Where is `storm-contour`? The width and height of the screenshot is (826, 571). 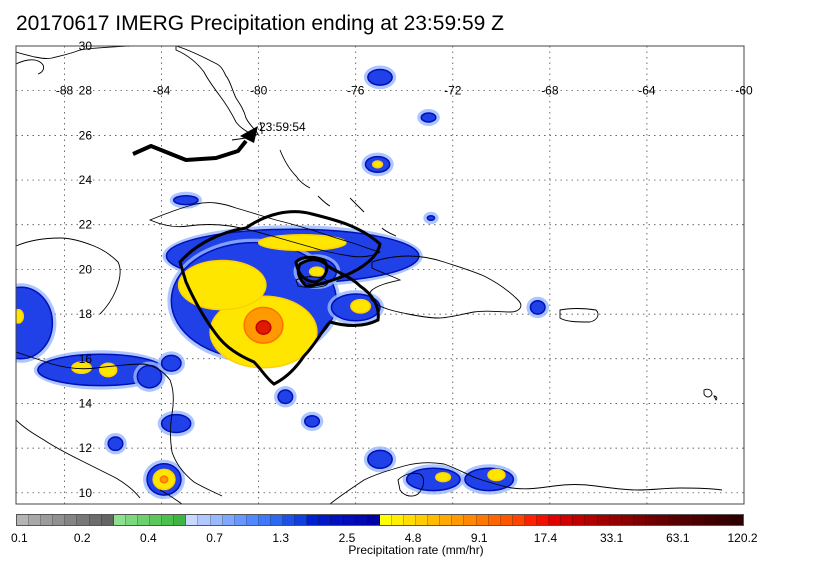 storm-contour is located at coordinates (280, 298).